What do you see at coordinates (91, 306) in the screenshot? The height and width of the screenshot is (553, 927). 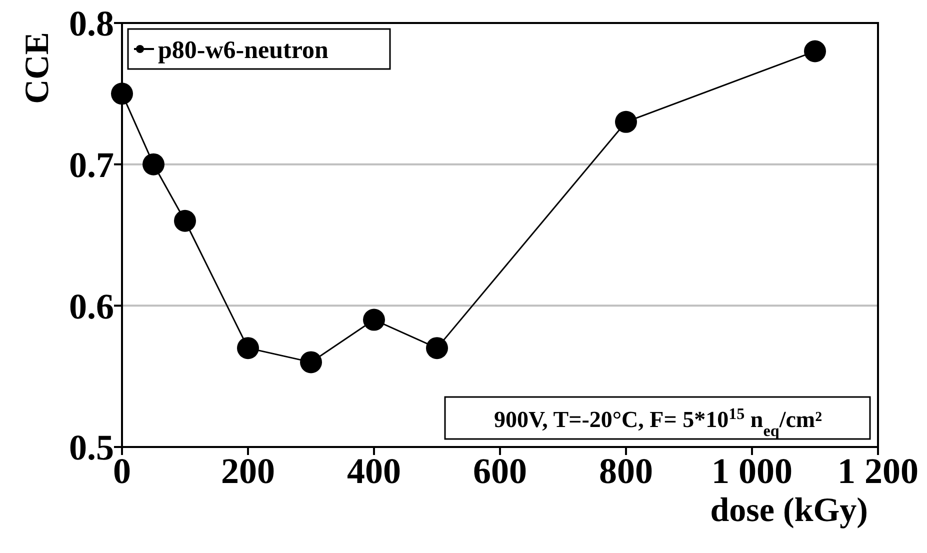 I see `y-tick-label: 0.6` at bounding box center [91, 306].